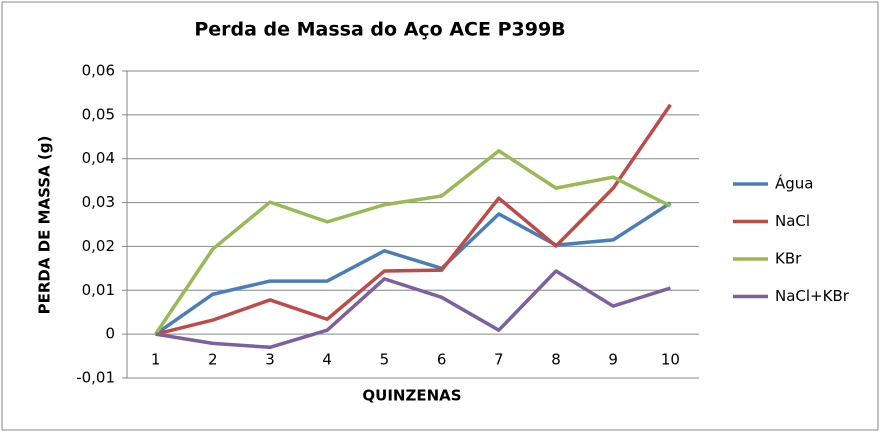  Describe the element at coordinates (98, 158) in the screenshot. I see `y-tick-label: 0,04` at that location.